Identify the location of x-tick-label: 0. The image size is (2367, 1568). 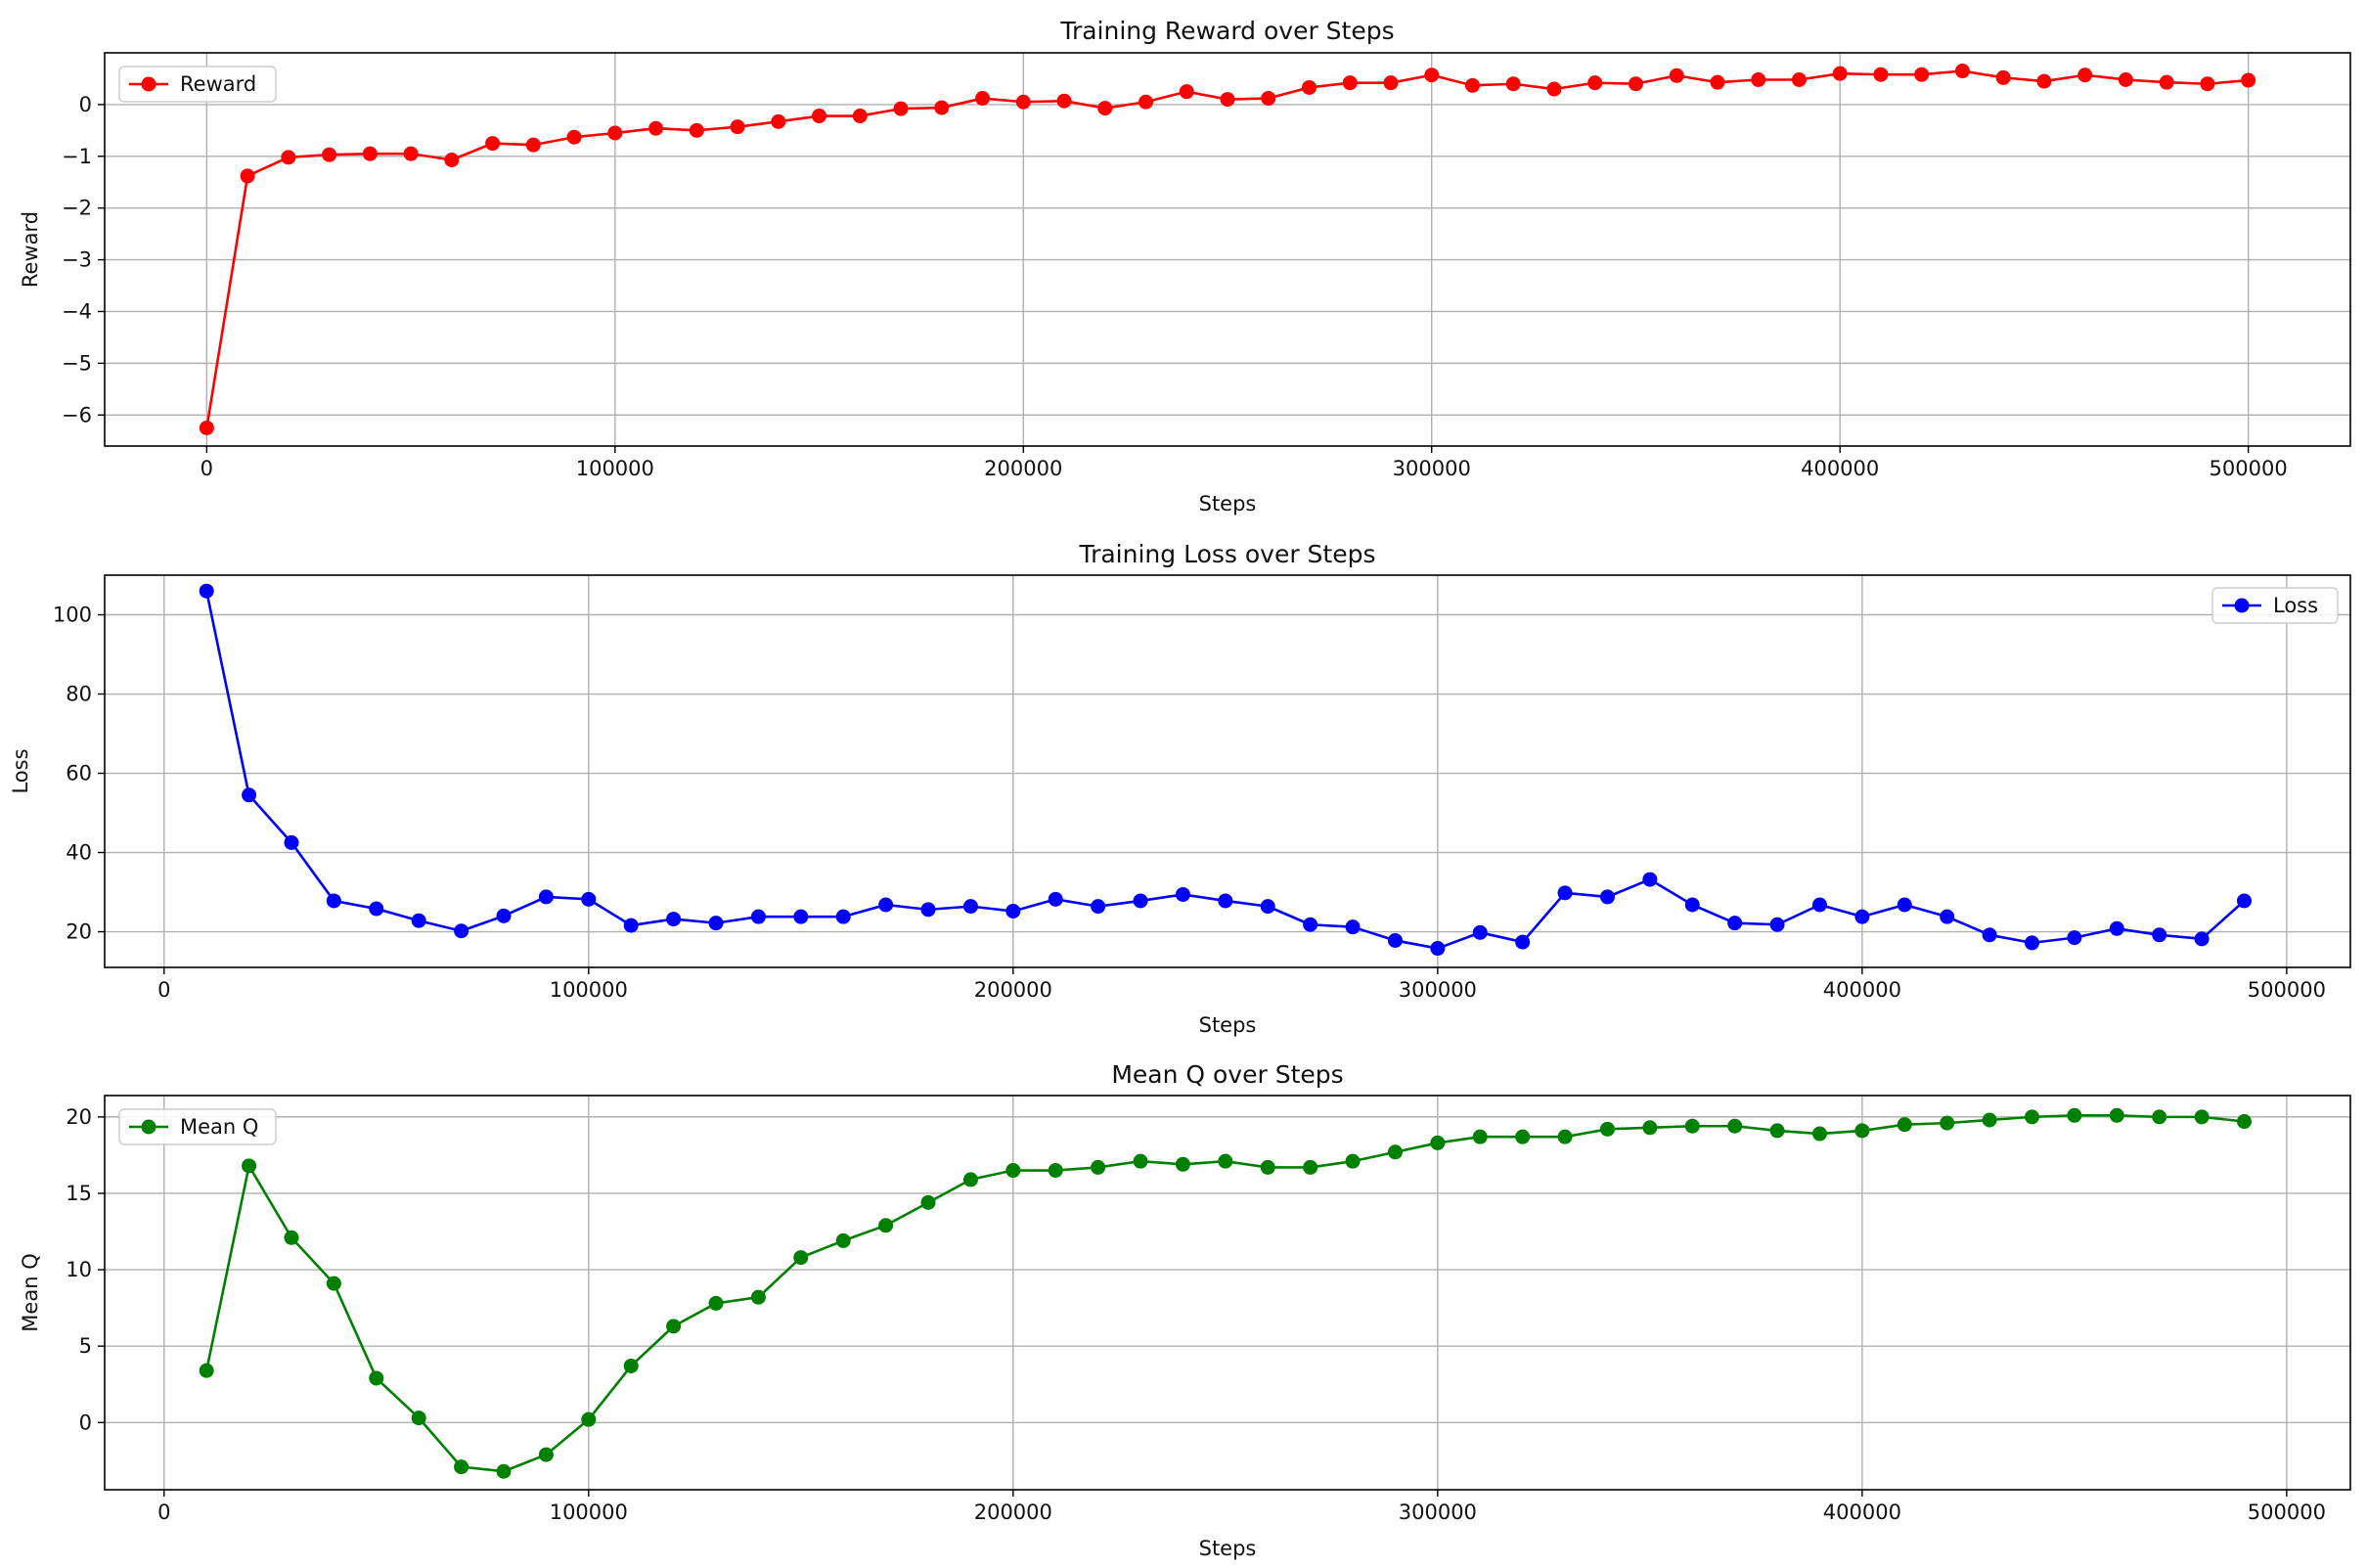
(163, 1512).